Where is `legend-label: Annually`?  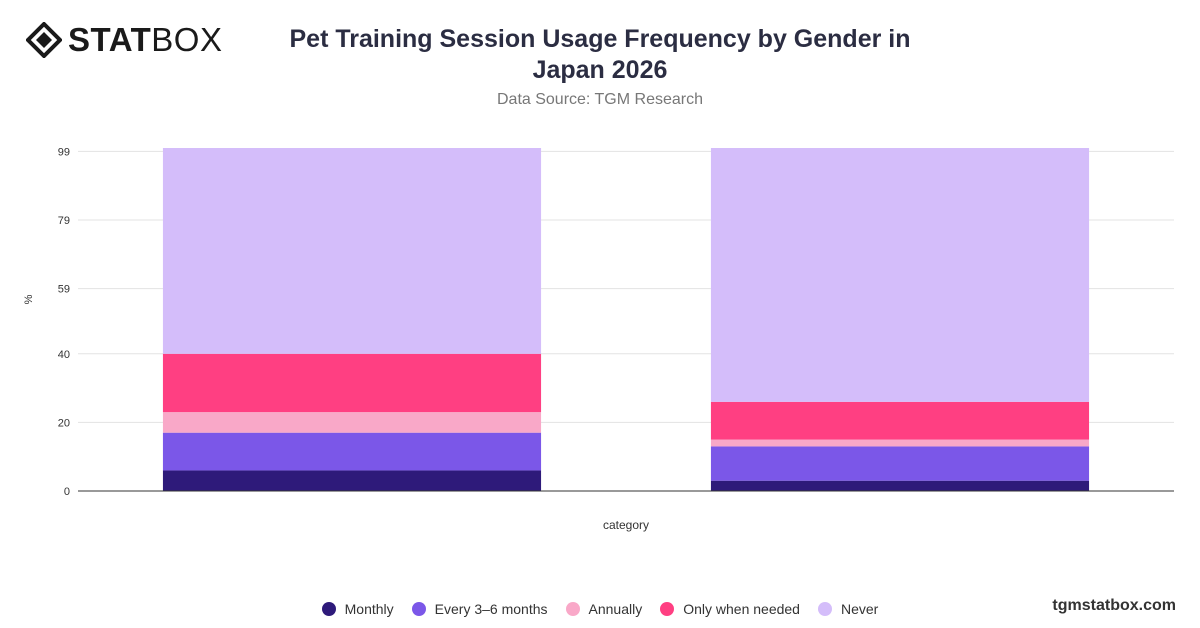
legend-label: Annually is located at coordinates (615, 609).